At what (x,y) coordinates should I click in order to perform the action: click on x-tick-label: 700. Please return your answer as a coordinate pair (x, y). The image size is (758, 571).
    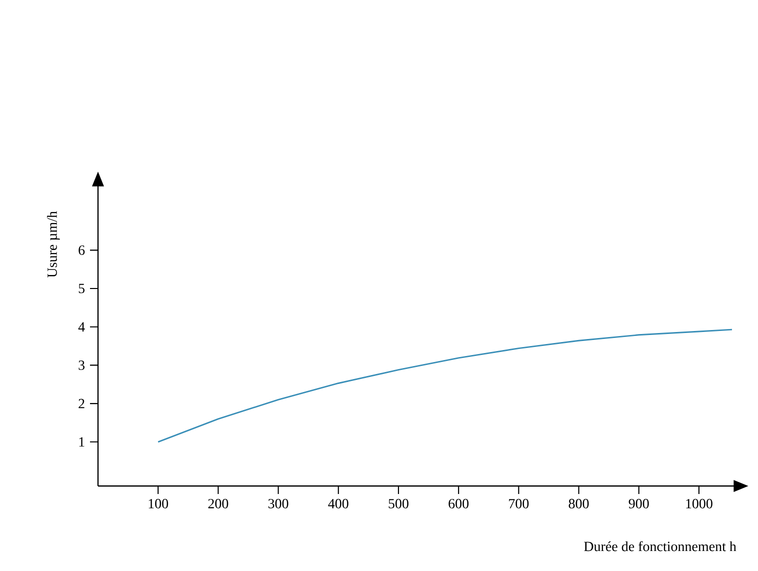
    Looking at the image, I should click on (519, 503).